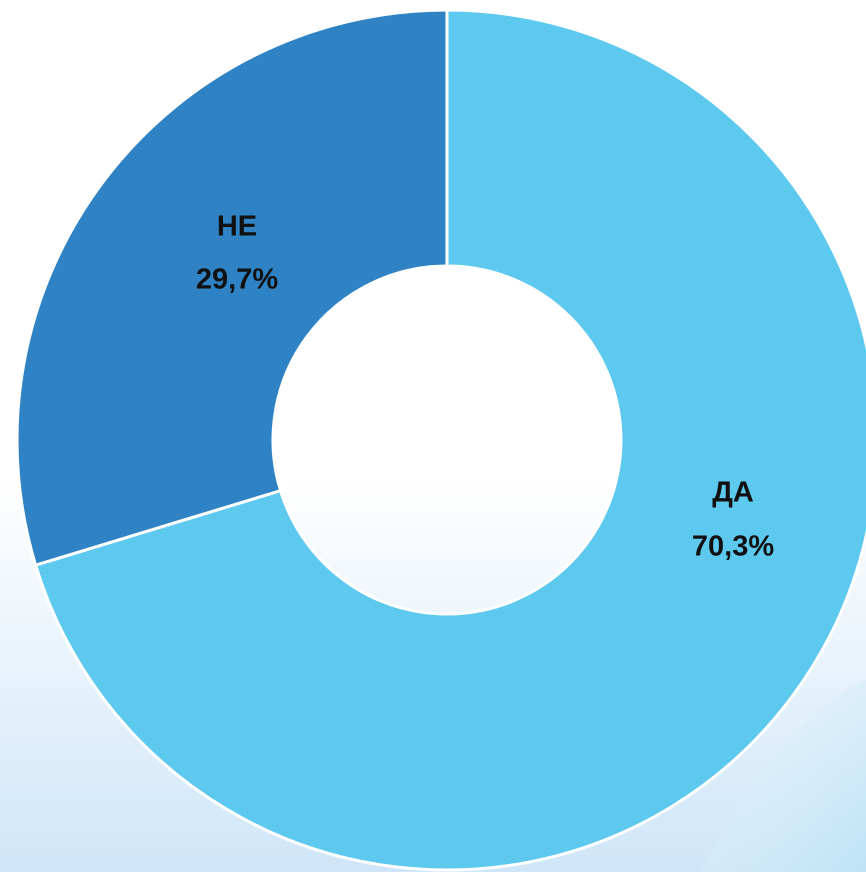  Describe the element at coordinates (733, 493) in the screenshot. I see `slice-label: ДА` at that location.